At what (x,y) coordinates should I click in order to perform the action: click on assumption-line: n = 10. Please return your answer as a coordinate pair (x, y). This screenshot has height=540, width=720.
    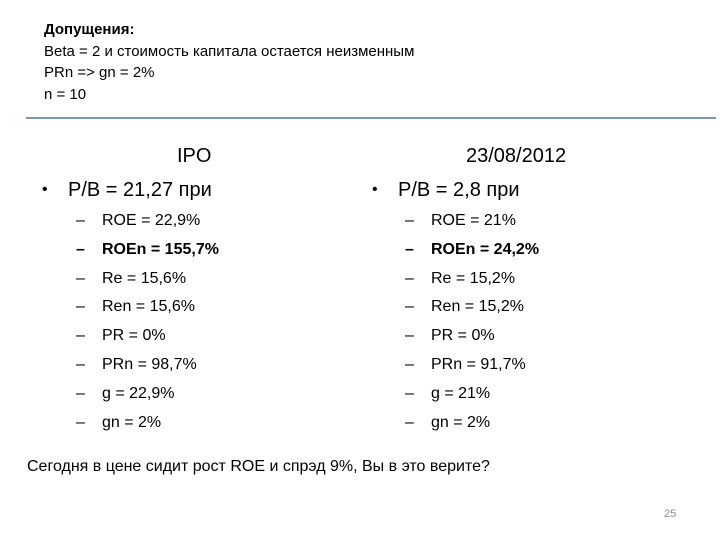
    Looking at the image, I should click on (65, 94).